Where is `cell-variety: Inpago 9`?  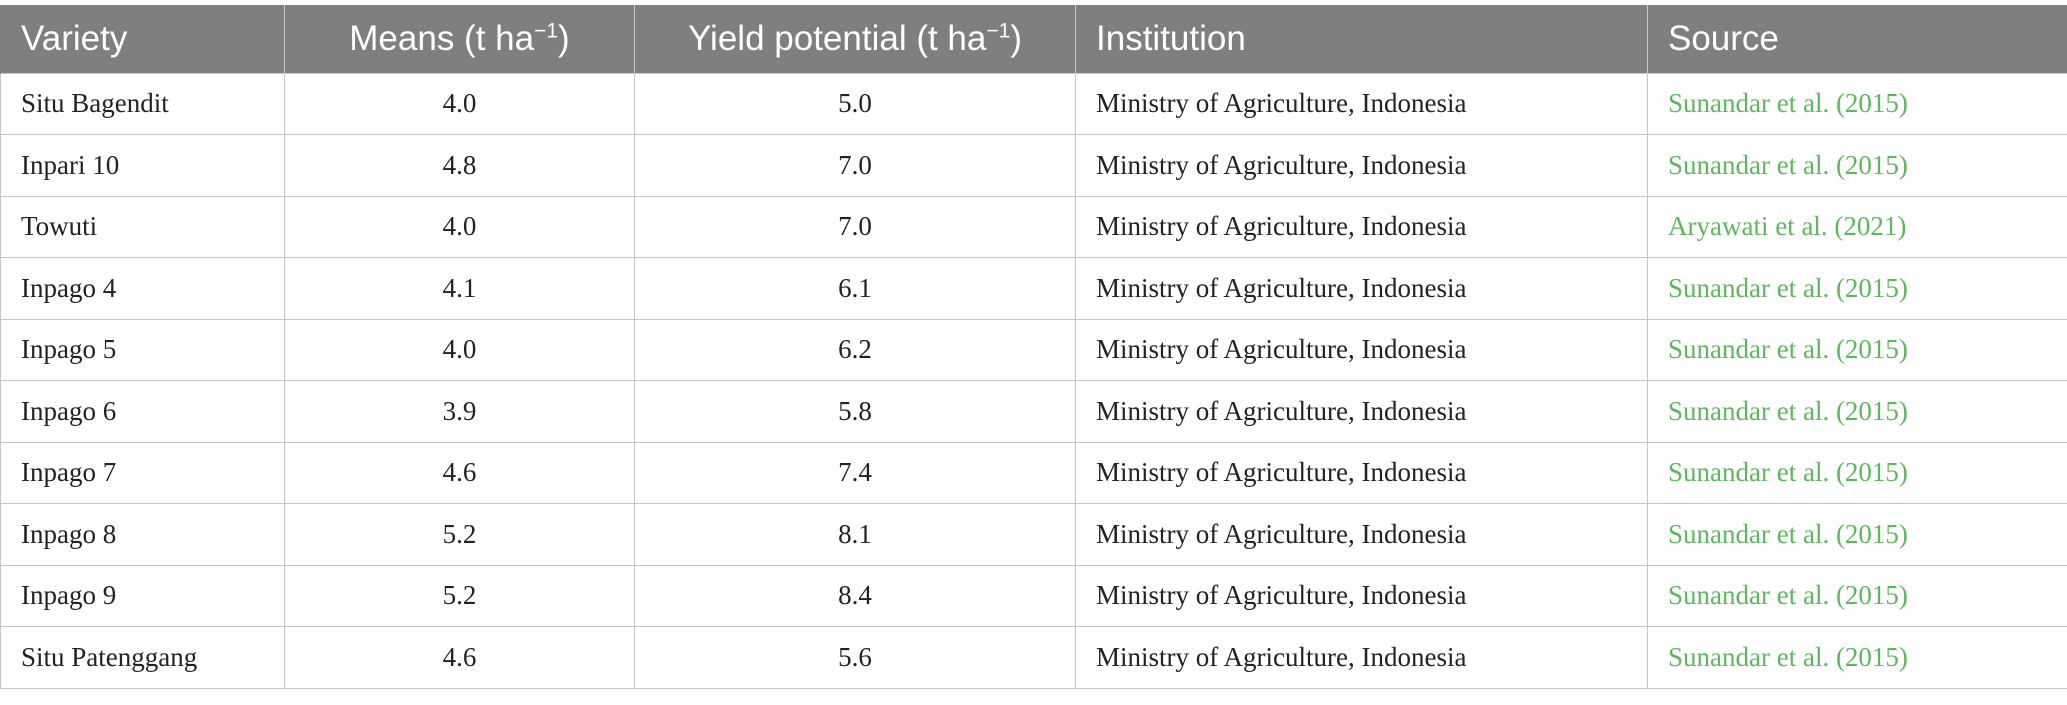 cell-variety: Inpago 9 is located at coordinates (142, 595).